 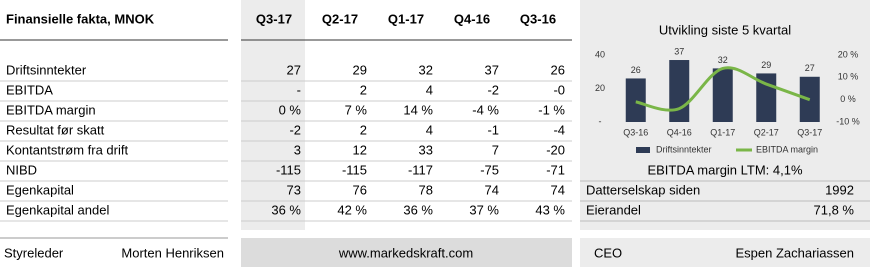 What do you see at coordinates (274, 18) in the screenshot?
I see `column-header: Q3-17` at bounding box center [274, 18].